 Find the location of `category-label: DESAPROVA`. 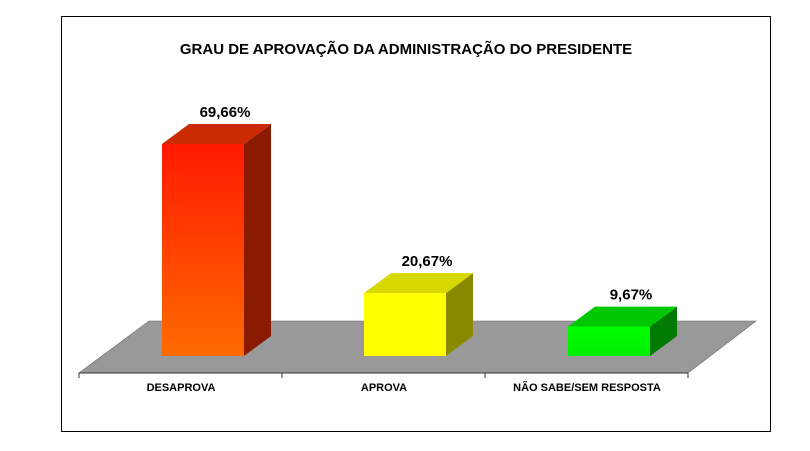

category-label: DESAPROVA is located at coordinates (181, 388).